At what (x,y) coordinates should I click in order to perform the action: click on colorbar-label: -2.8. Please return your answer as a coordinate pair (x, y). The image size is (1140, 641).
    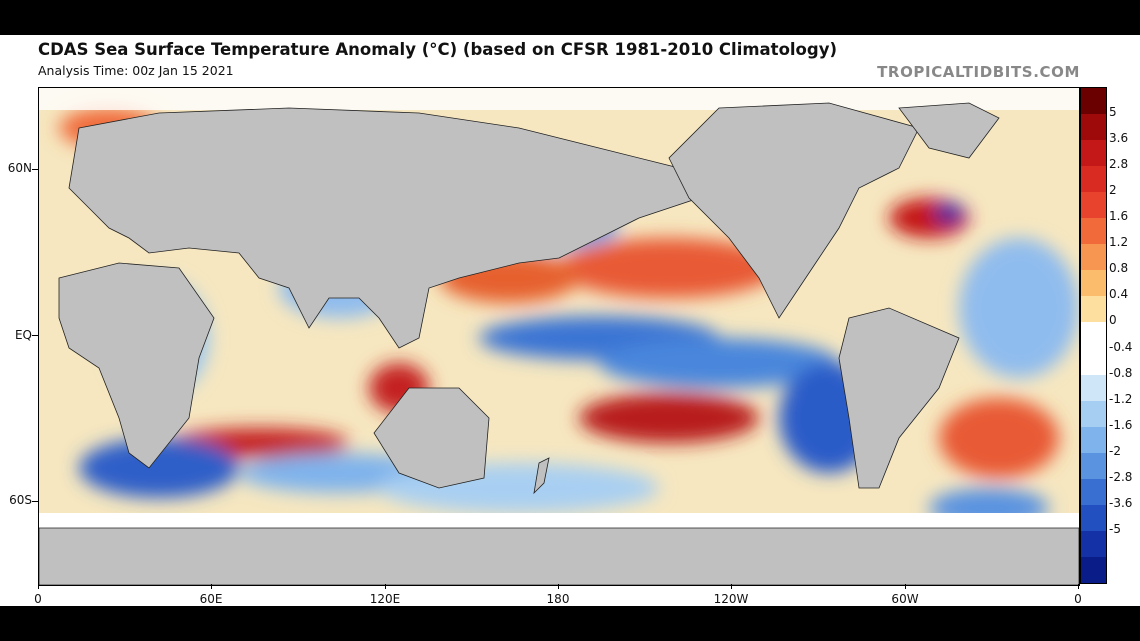
    Looking at the image, I should click on (1121, 476).